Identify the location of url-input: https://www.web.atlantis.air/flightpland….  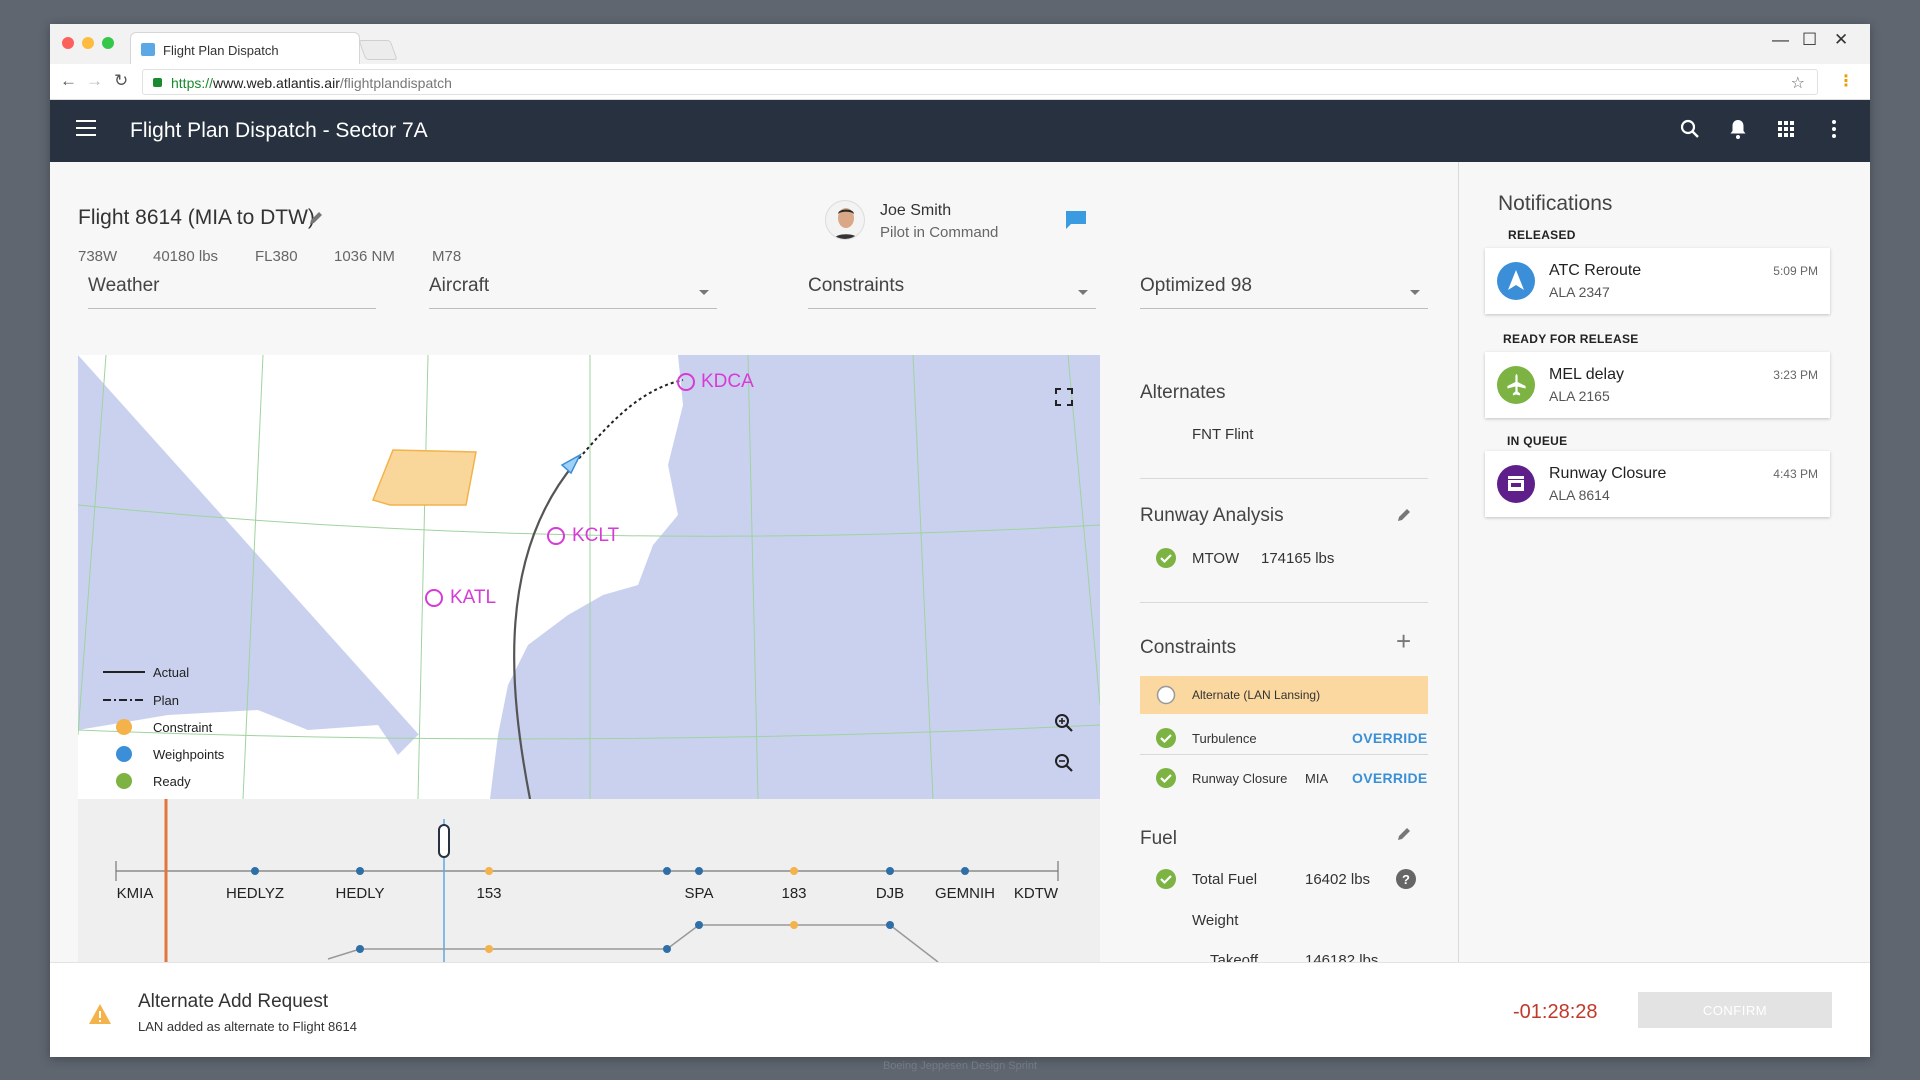
(980, 82).